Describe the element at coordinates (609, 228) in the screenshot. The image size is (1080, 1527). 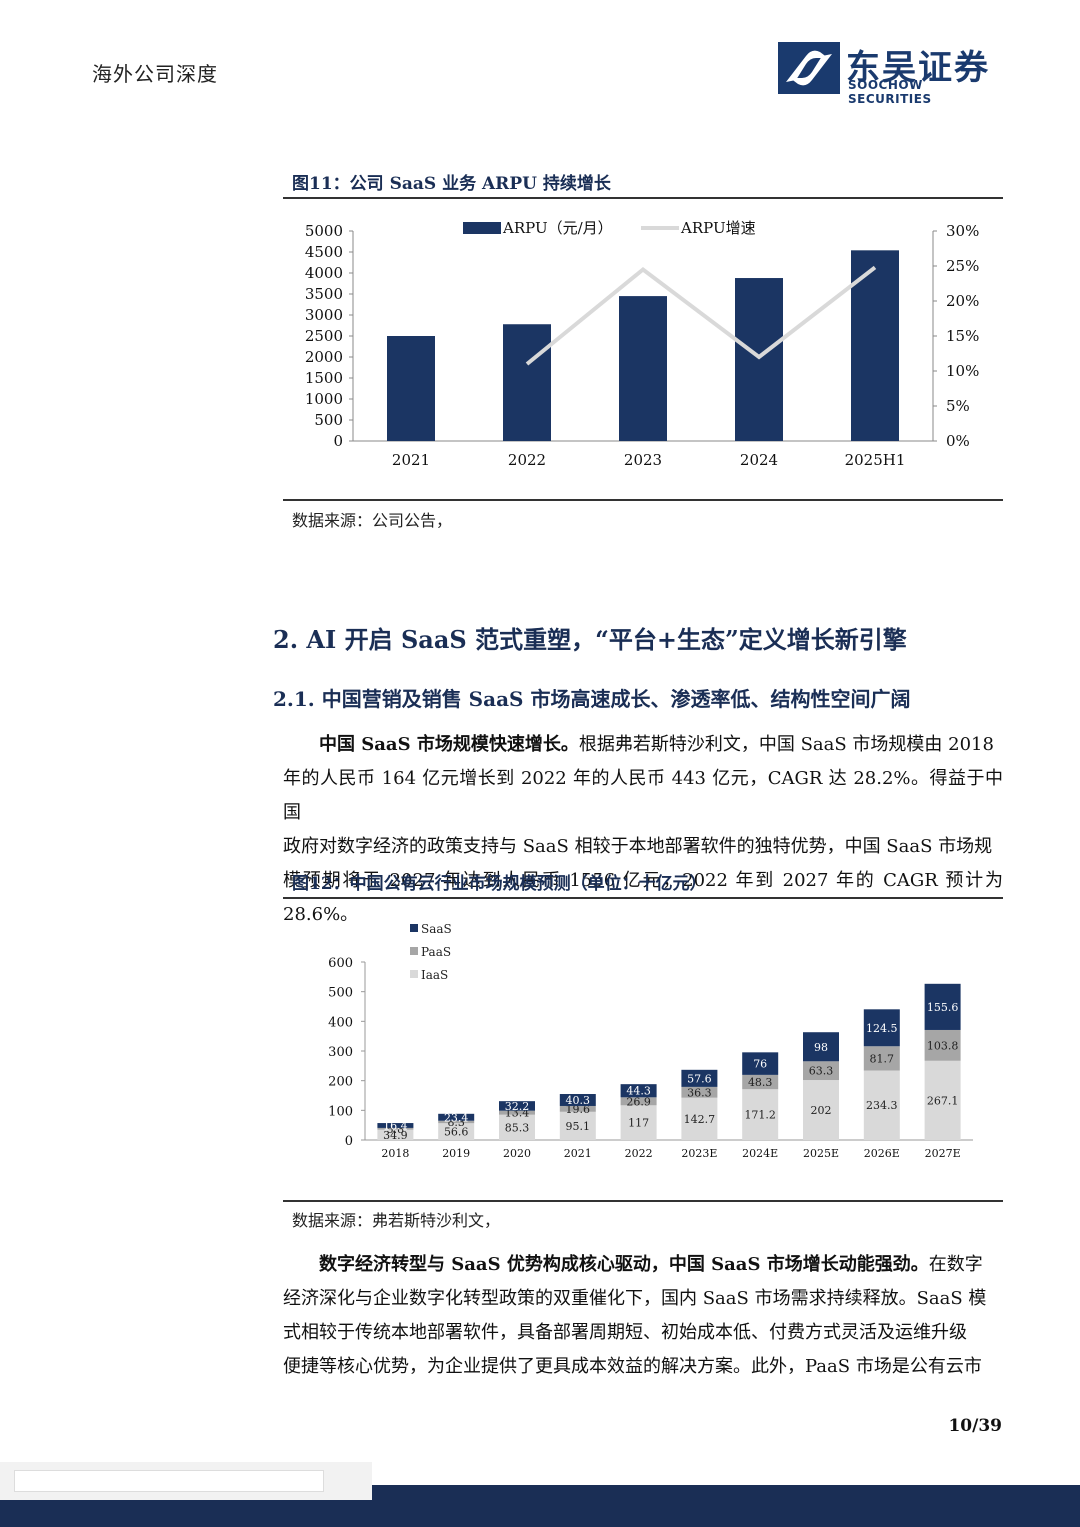
I see `arpu-chart-legend: ARPU（元/月） ARPU增速` at that location.